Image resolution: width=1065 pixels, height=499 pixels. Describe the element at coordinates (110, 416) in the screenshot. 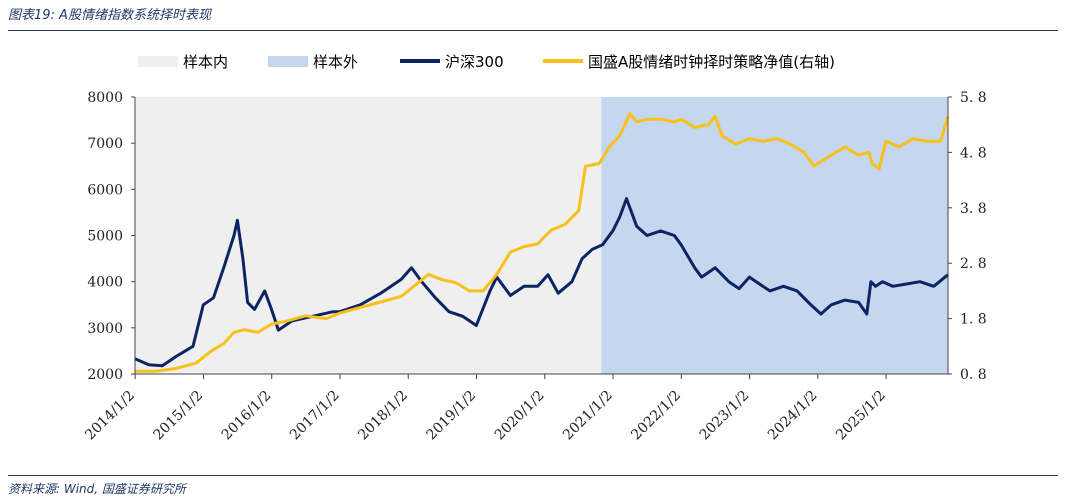

I see `x-tick-label: 2014/1/2` at that location.